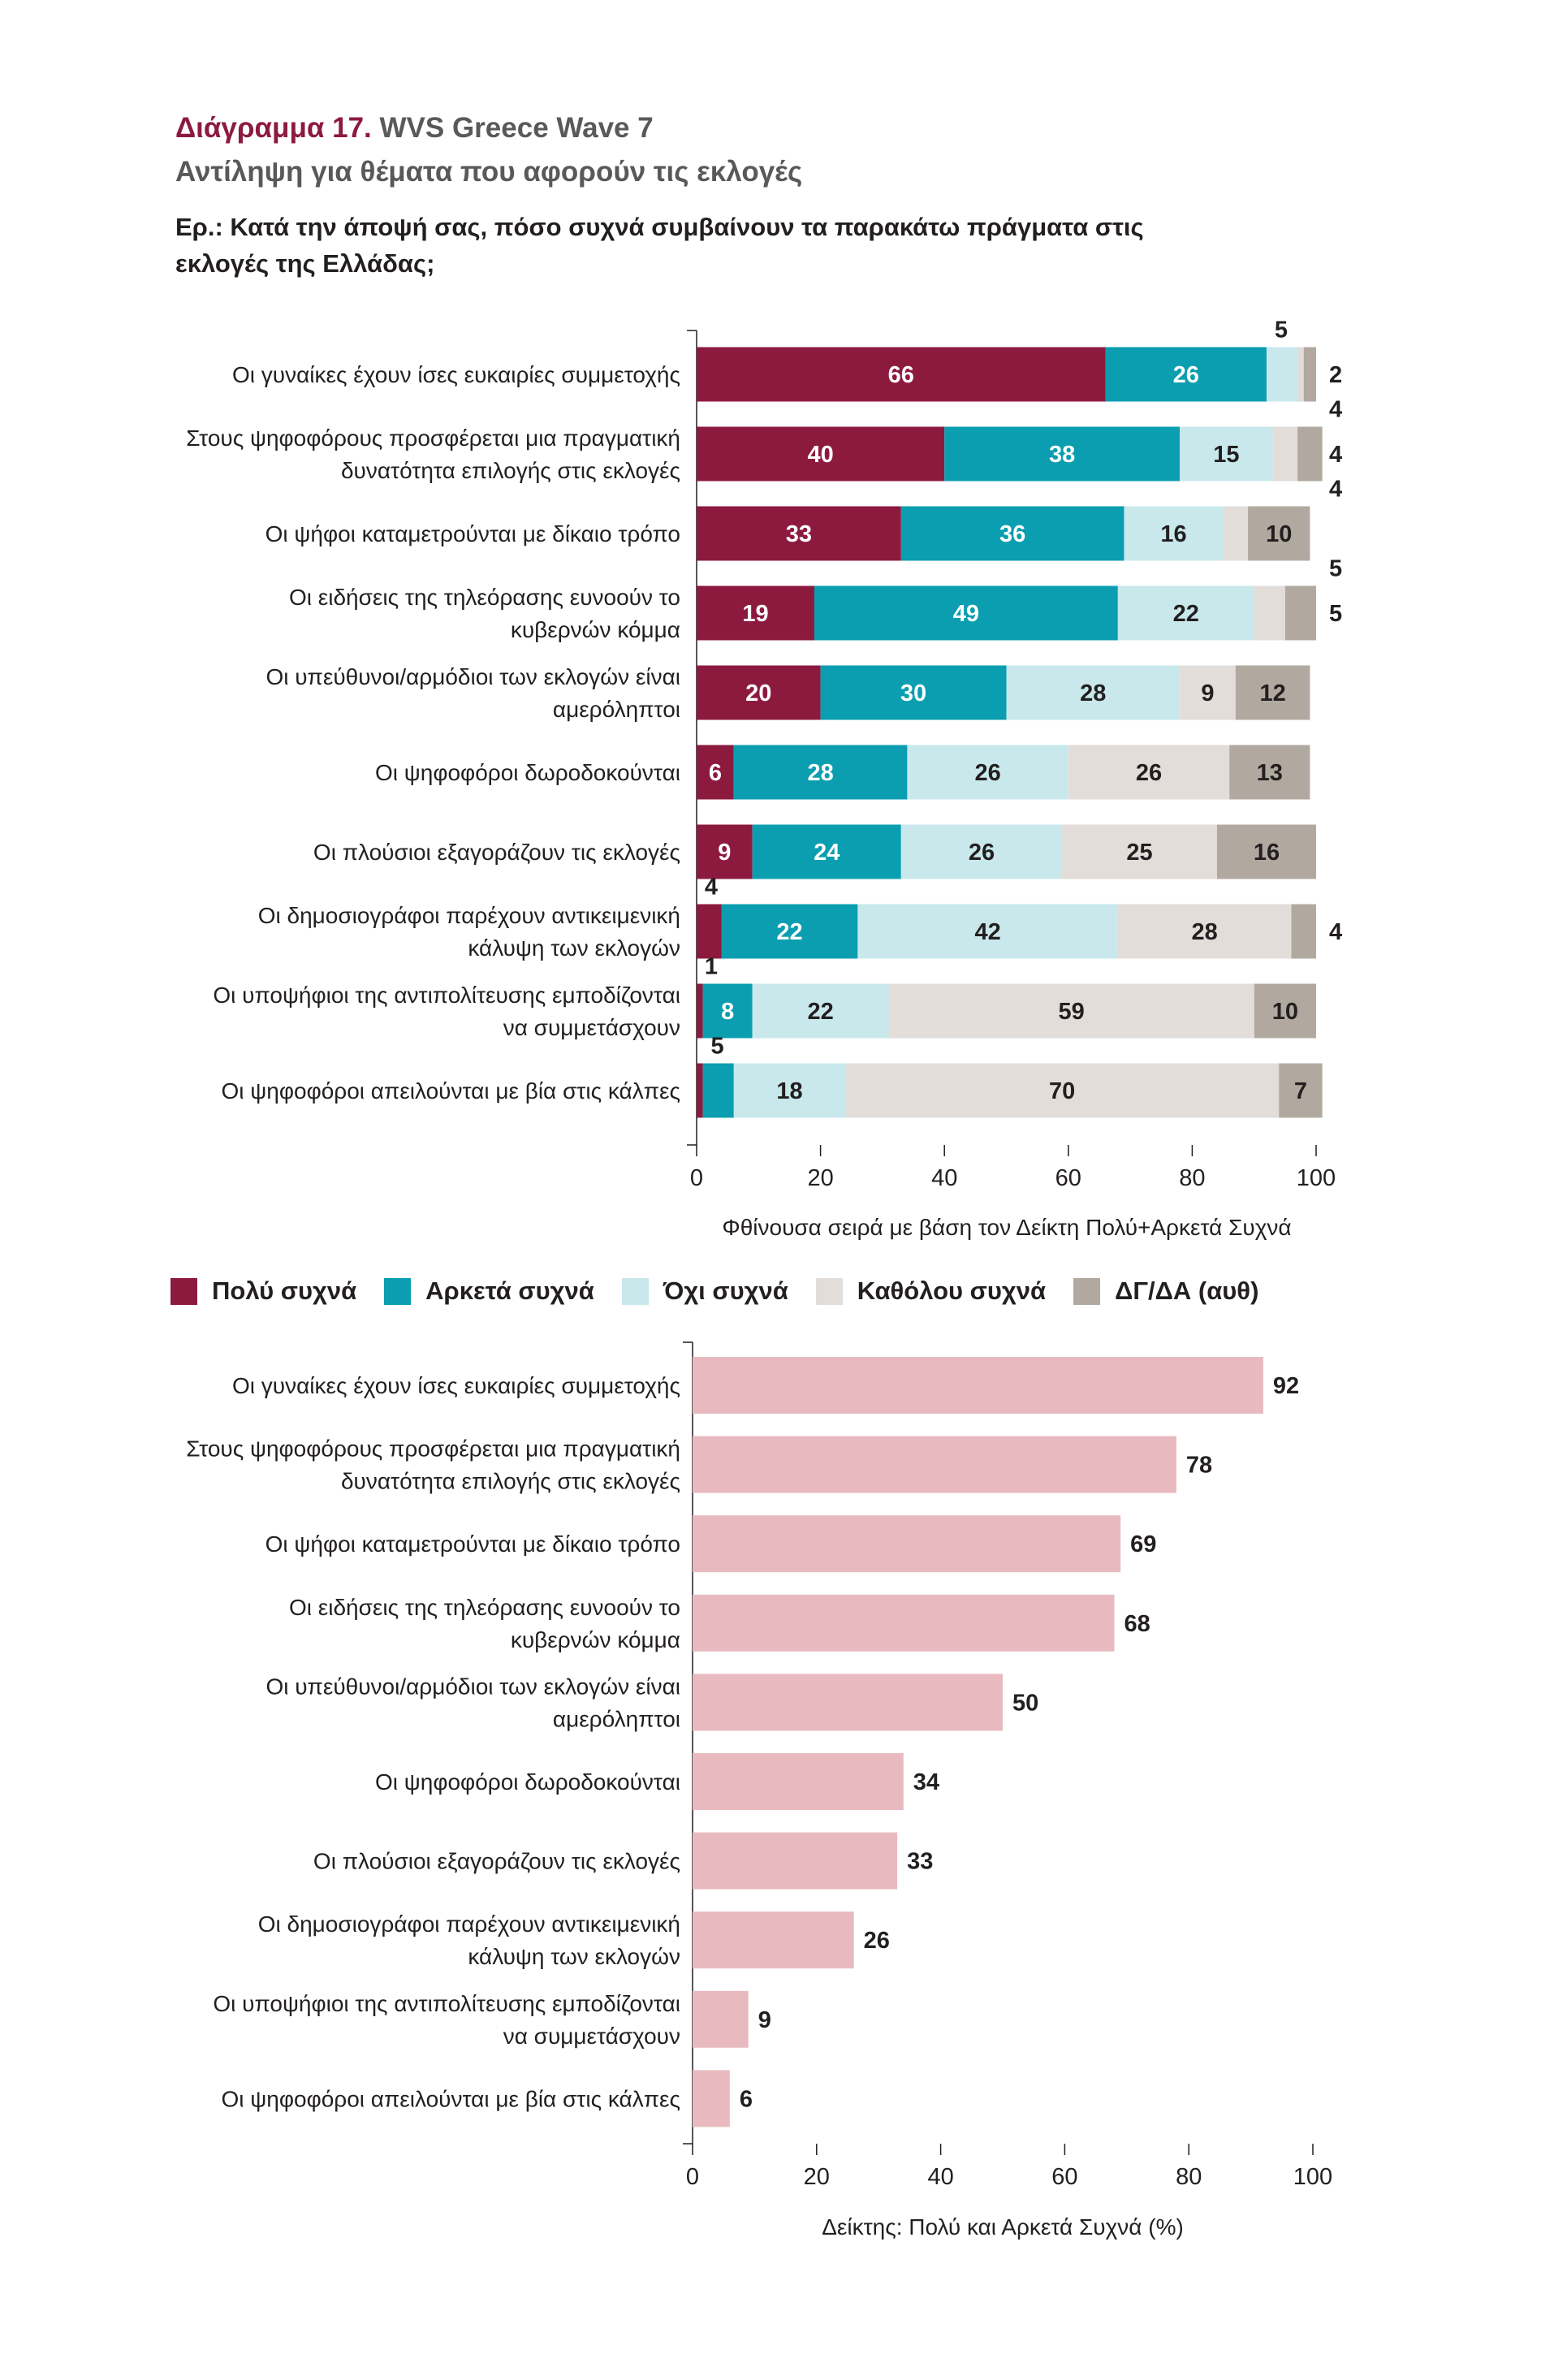 The height and width of the screenshot is (2380, 1554). I want to click on chart1-value-label-6-fairly-often: 28, so click(820, 773).